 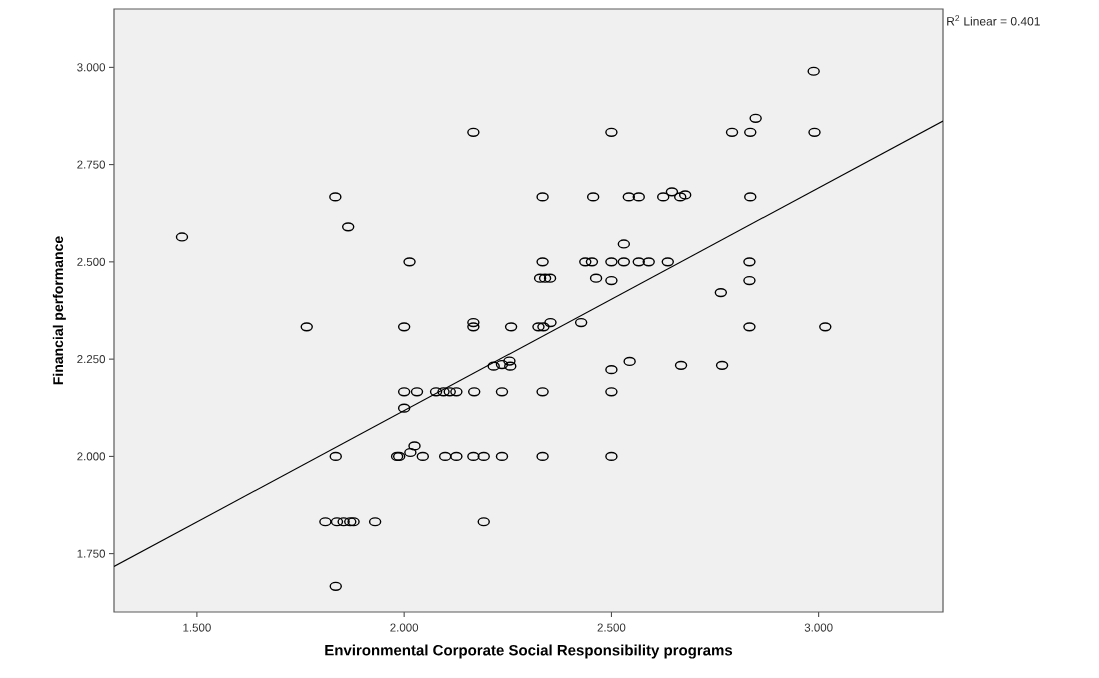 What do you see at coordinates (91, 553) in the screenshot?
I see `y-tick-label: 1.750` at bounding box center [91, 553].